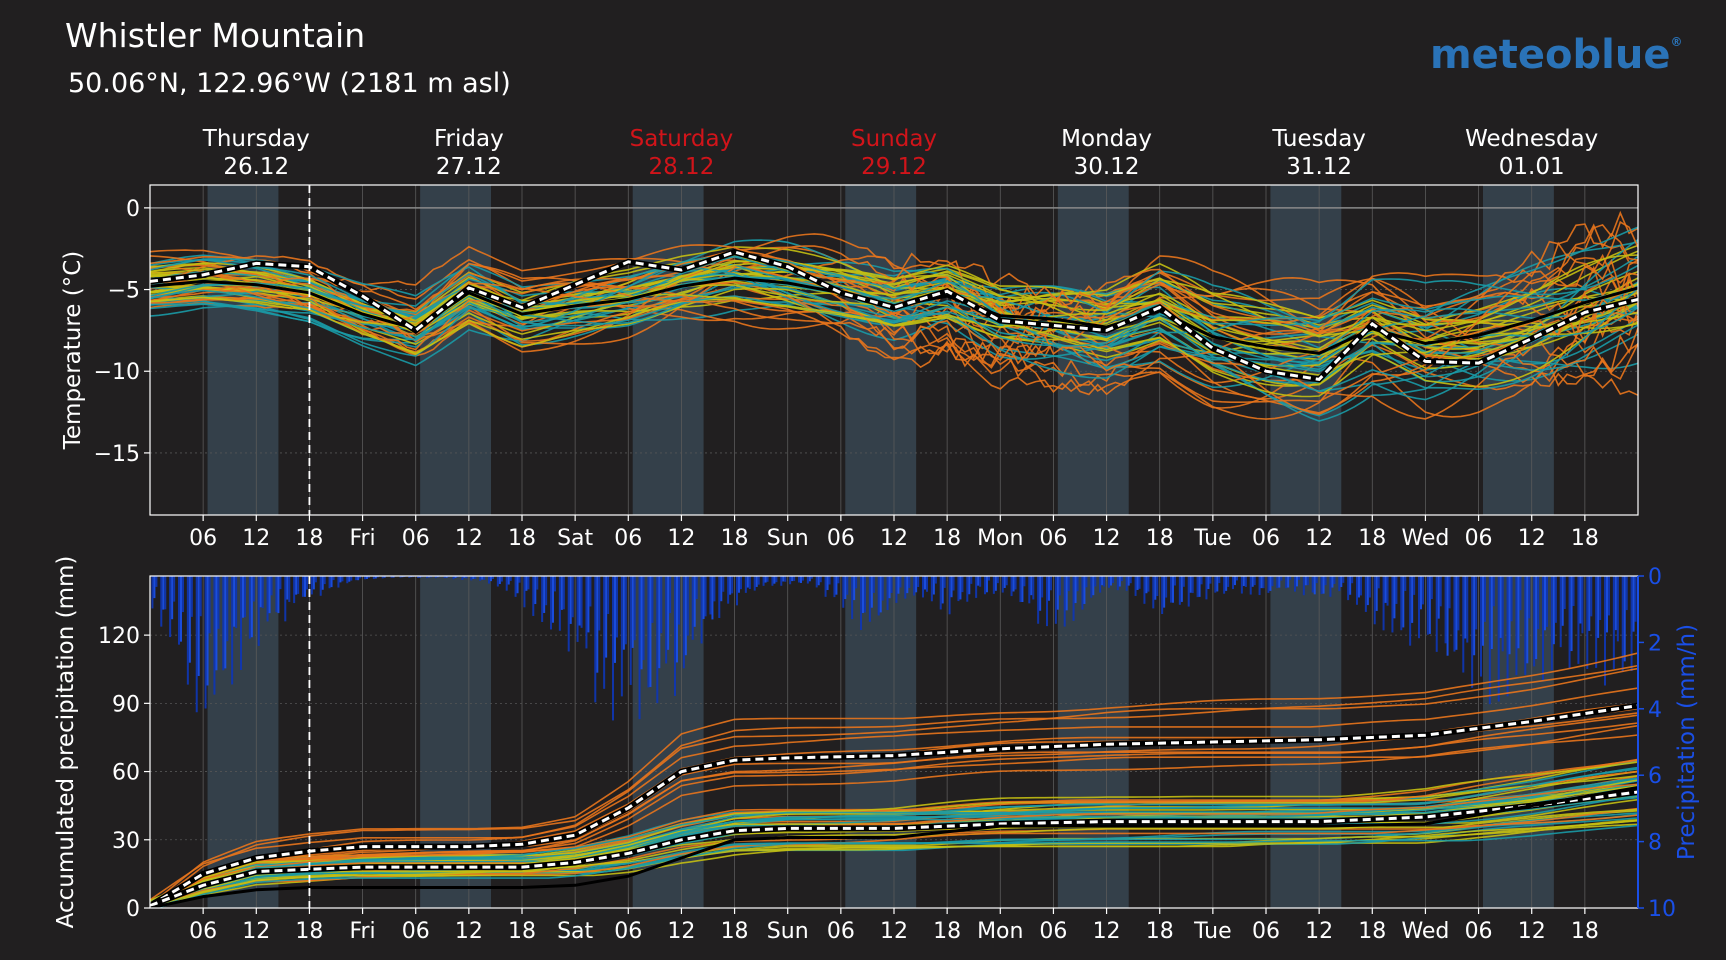 This screenshot has width=1726, height=960. Describe the element at coordinates (894, 139) in the screenshot. I see `day-name-label: Sunday` at that location.